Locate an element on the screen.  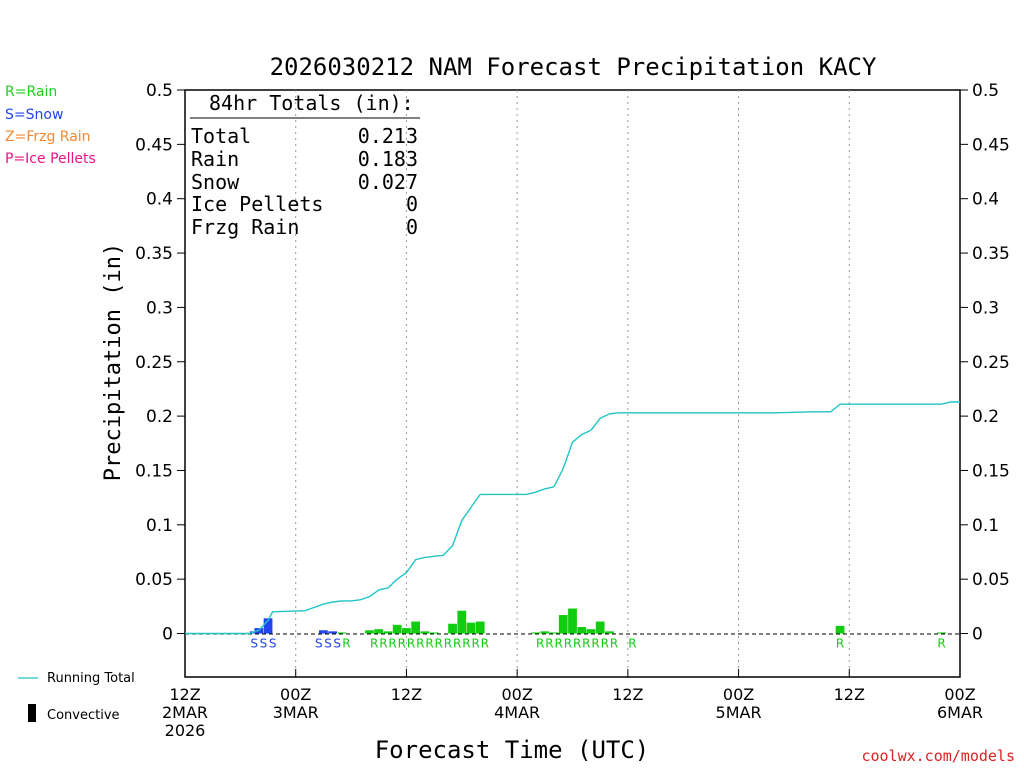
y-tick-label-right: 0.5 is located at coordinates (985, 91).